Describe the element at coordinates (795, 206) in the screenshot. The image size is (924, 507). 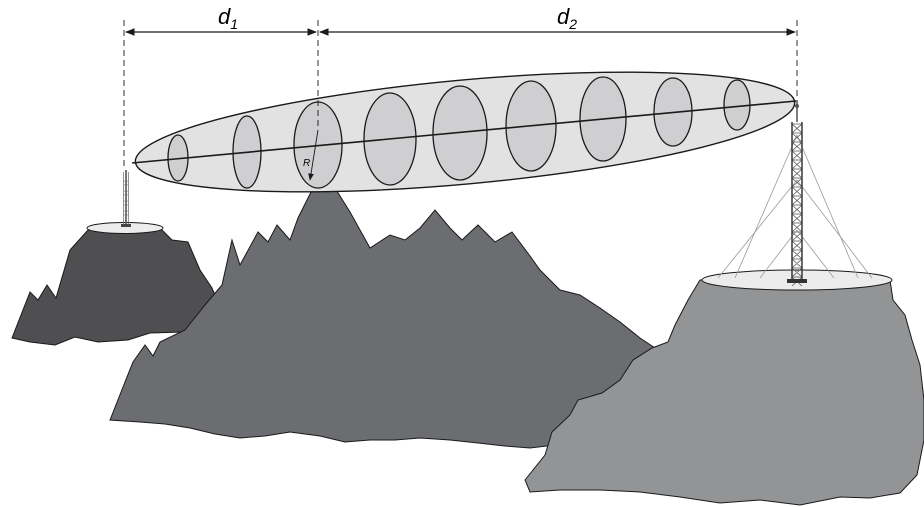
I see `guy-wires` at that location.